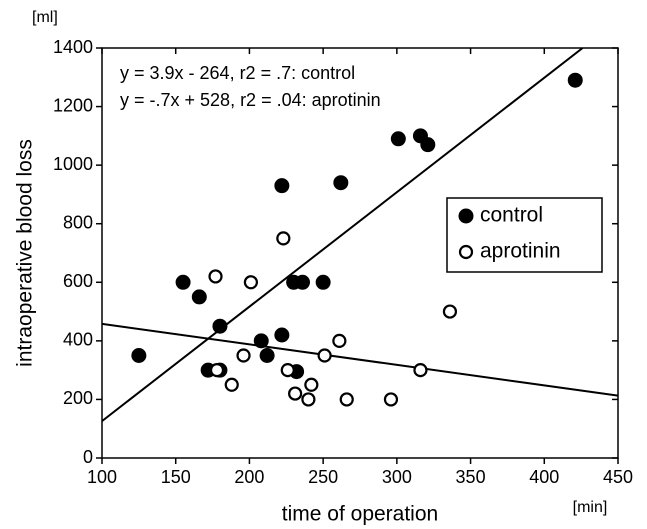 The image size is (647, 529). Describe the element at coordinates (102, 477) in the screenshot. I see `x-tick-label: 100` at that location.